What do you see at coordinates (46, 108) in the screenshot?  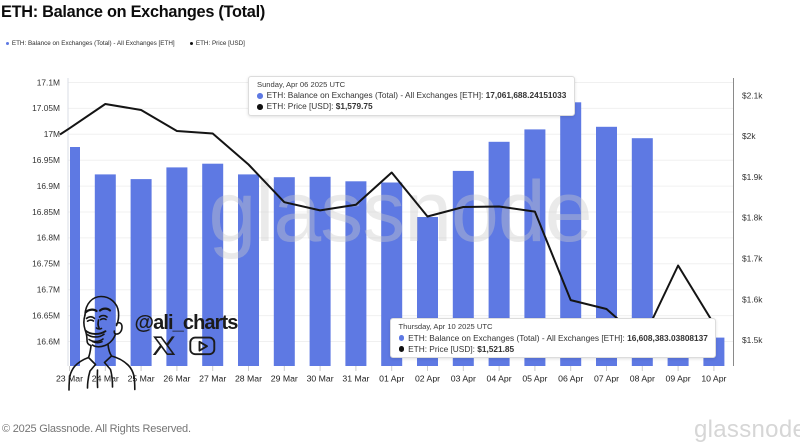 I see `svg-text: 17.05M` at bounding box center [46, 108].